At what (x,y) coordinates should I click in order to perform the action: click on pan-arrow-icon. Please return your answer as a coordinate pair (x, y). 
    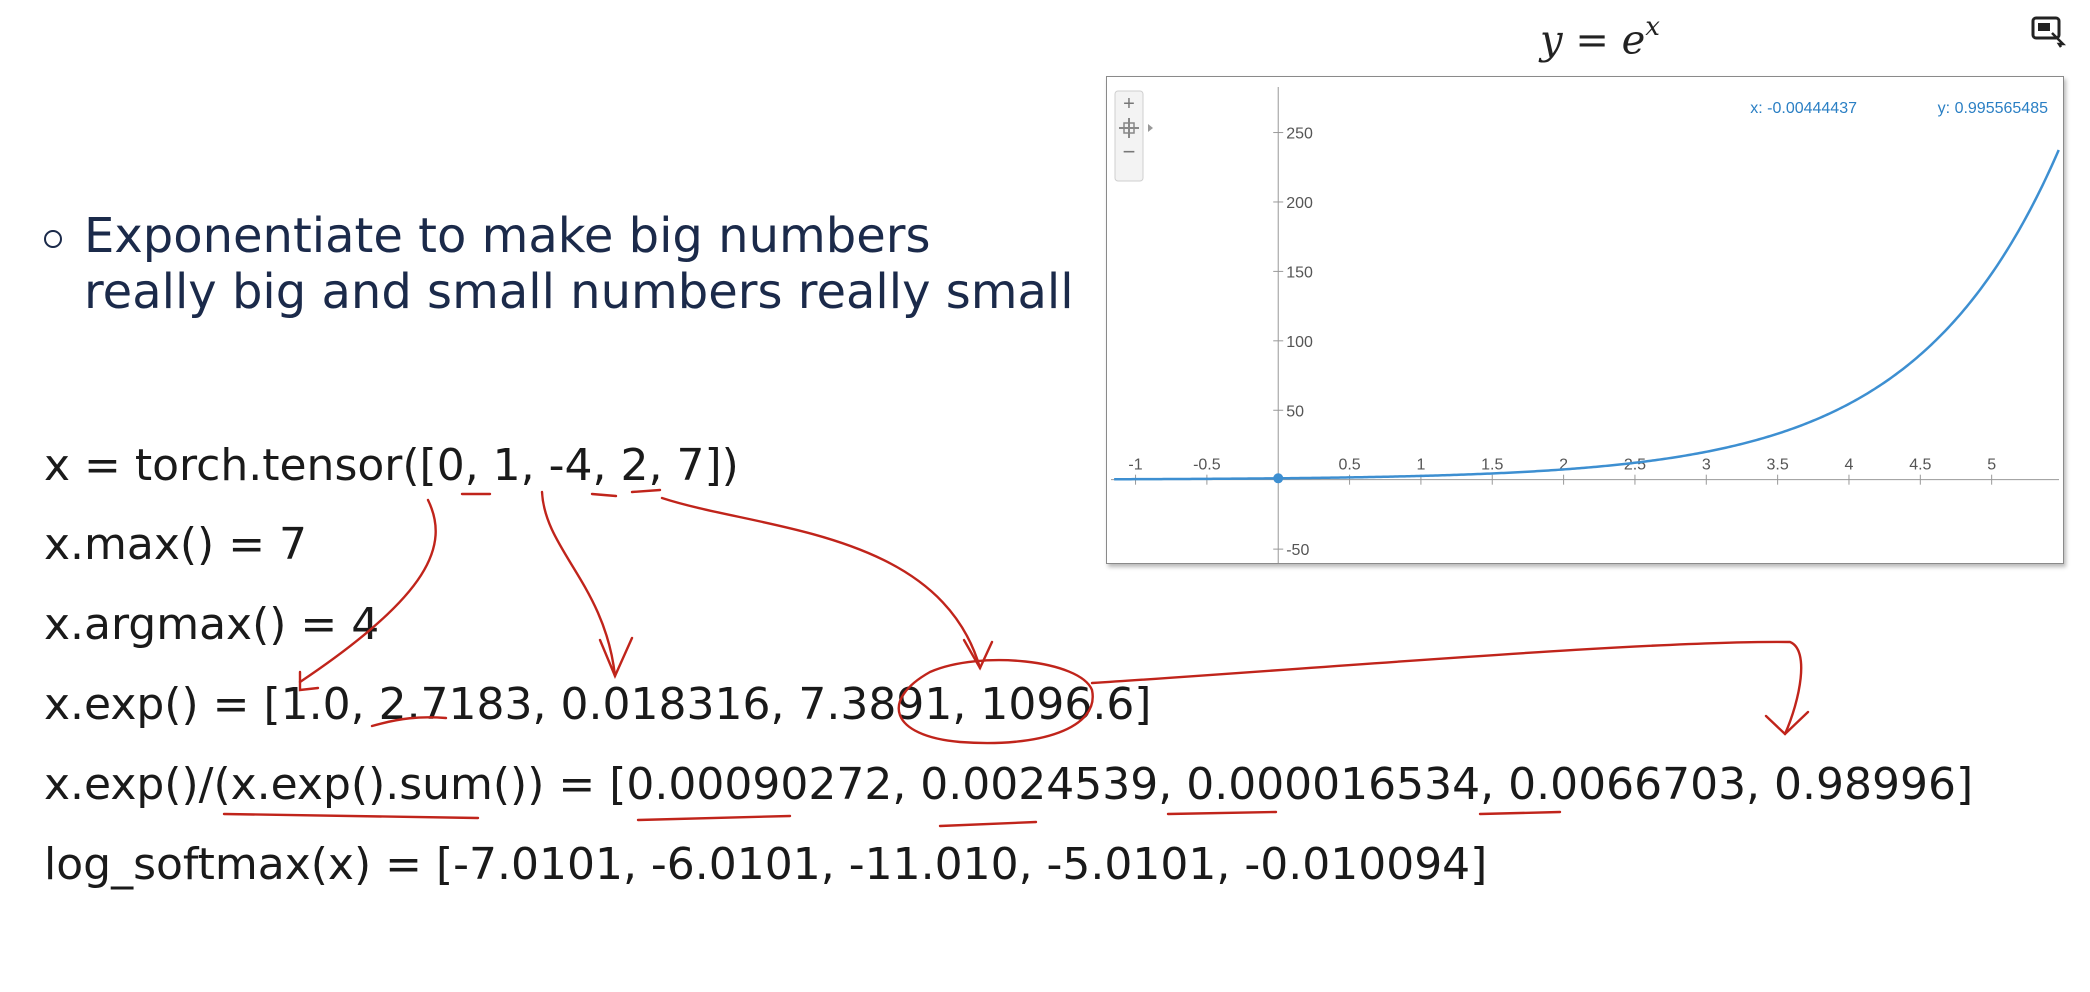
    Looking at the image, I should click on (1150, 128).